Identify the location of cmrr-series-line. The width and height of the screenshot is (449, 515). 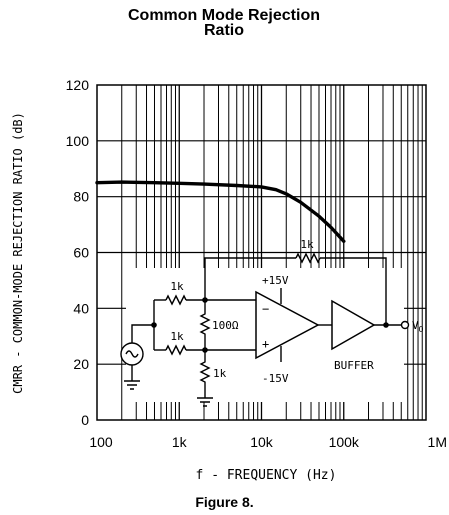
(220, 211).